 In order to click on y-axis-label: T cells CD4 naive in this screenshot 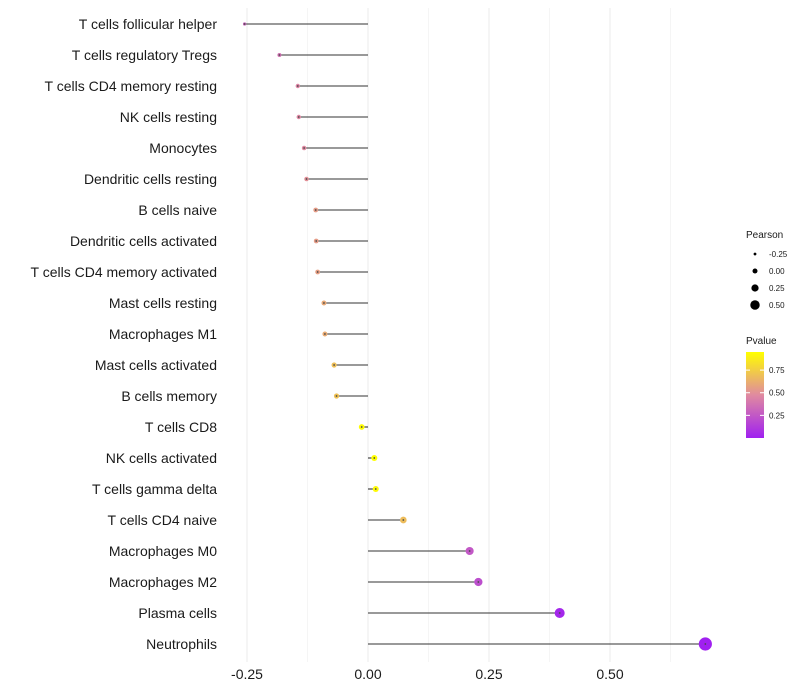, I will do `click(163, 520)`.